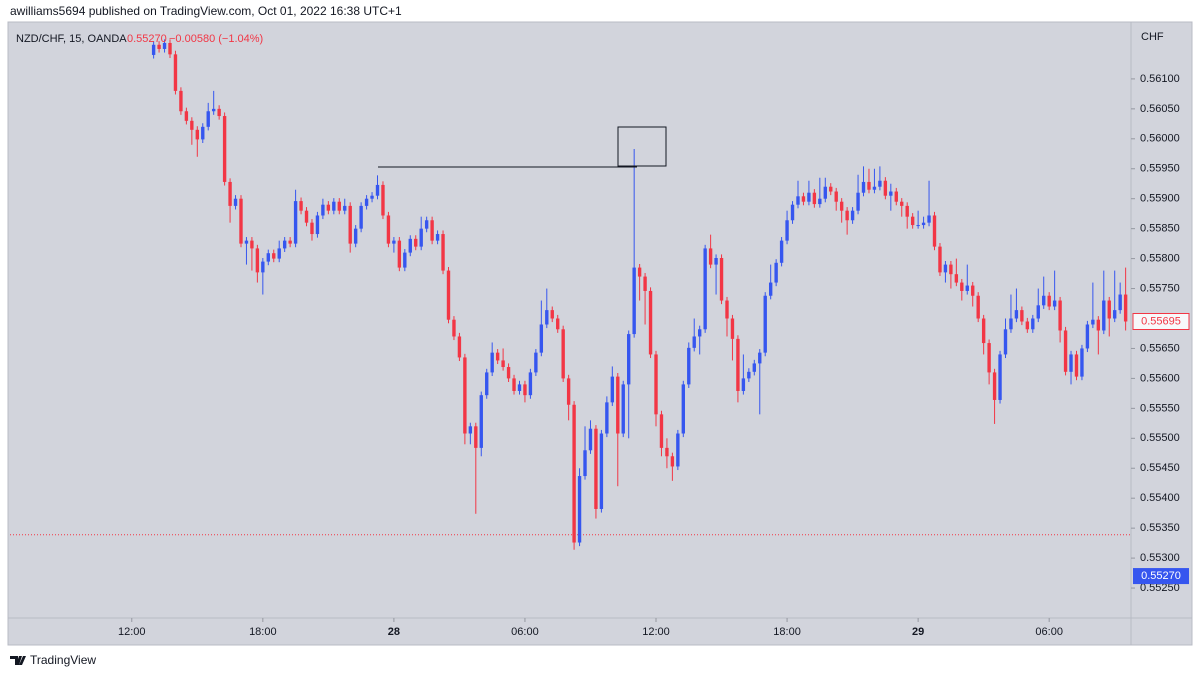 This screenshot has width=1200, height=677. Describe the element at coordinates (787, 632) in the screenshot. I see `x-tick-label: 18:00` at that location.